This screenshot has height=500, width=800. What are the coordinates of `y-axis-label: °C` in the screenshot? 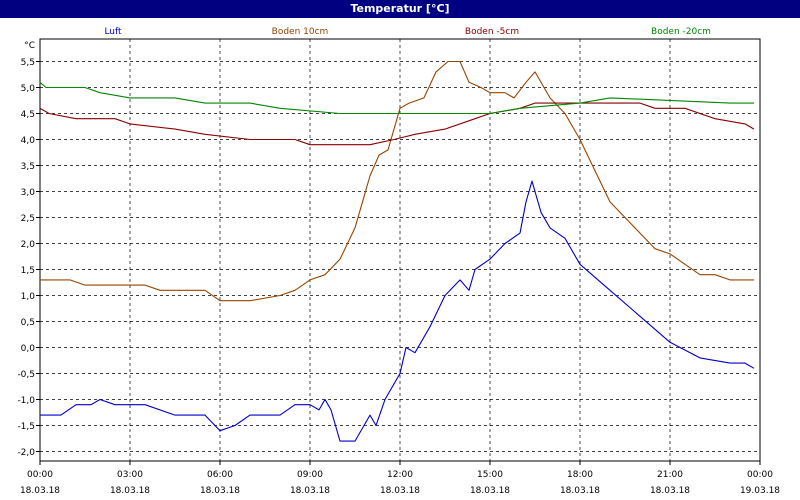 It's located at (29, 46).